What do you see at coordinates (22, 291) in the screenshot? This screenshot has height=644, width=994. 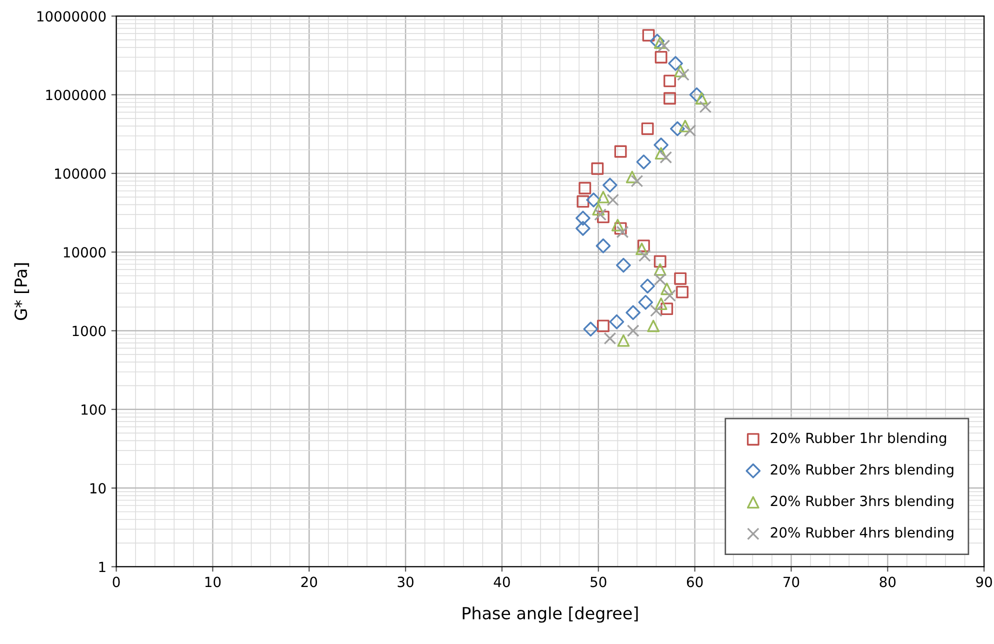 I see `y-axis-title: G* [Pa]` at bounding box center [22, 291].